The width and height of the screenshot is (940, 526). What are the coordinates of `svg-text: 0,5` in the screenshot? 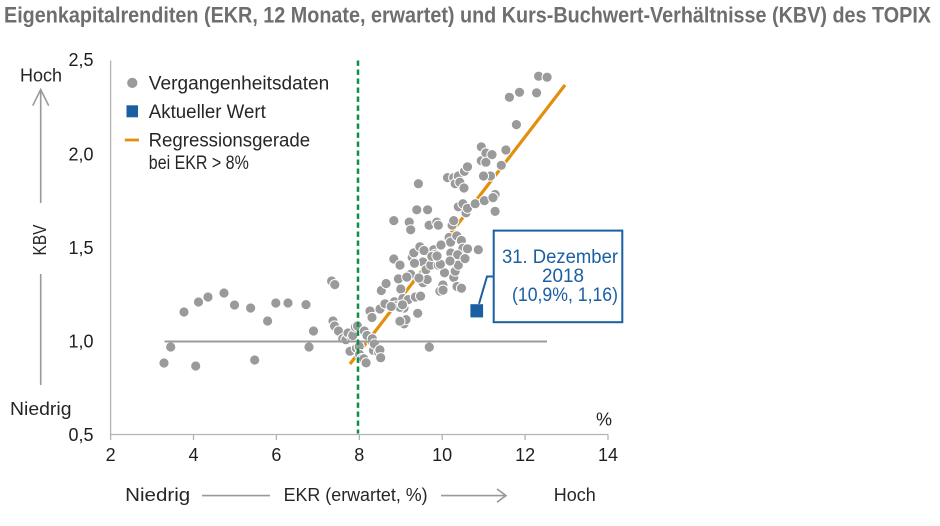 It's located at (80, 435).